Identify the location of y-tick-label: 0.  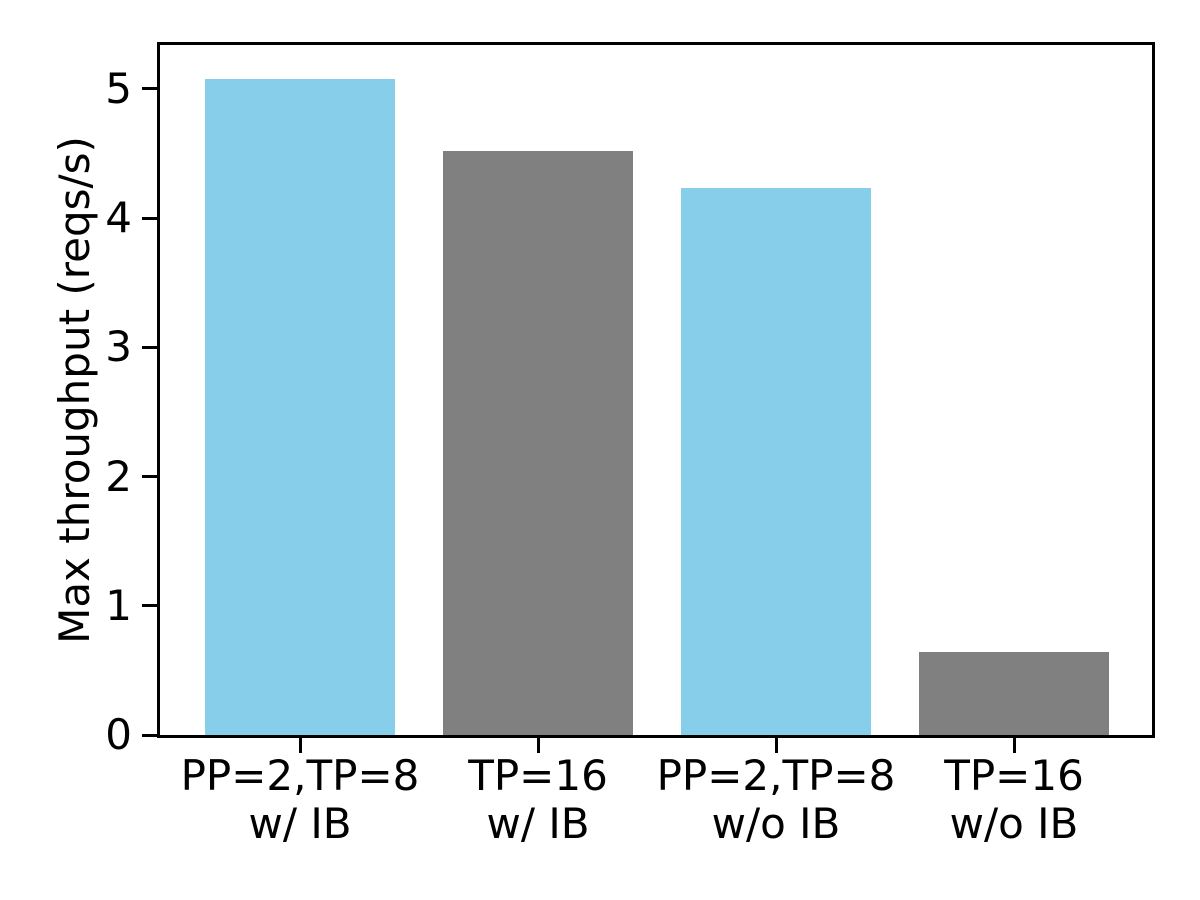
(118, 734).